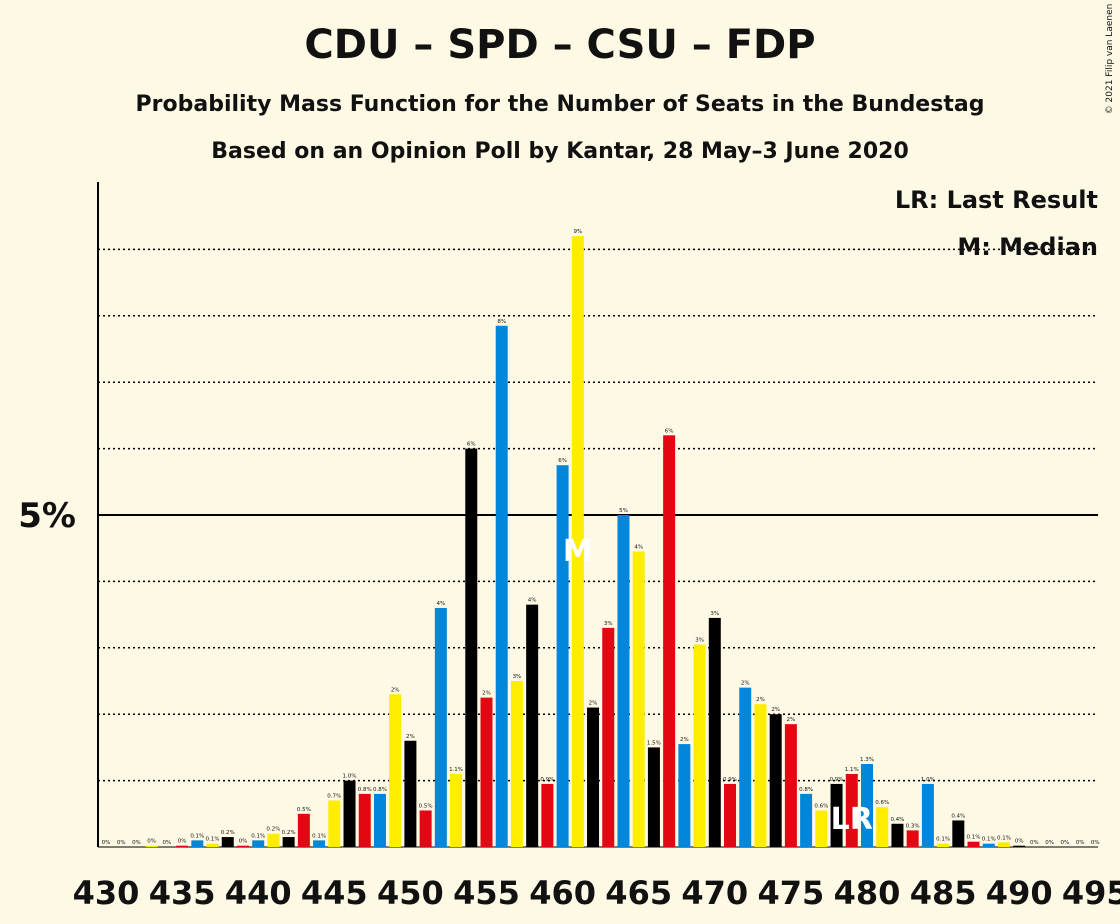 The image size is (1120, 924). Describe the element at coordinates (560, 45) in the screenshot. I see `chart-title: CDU – SPD – CSU – FDP` at that location.